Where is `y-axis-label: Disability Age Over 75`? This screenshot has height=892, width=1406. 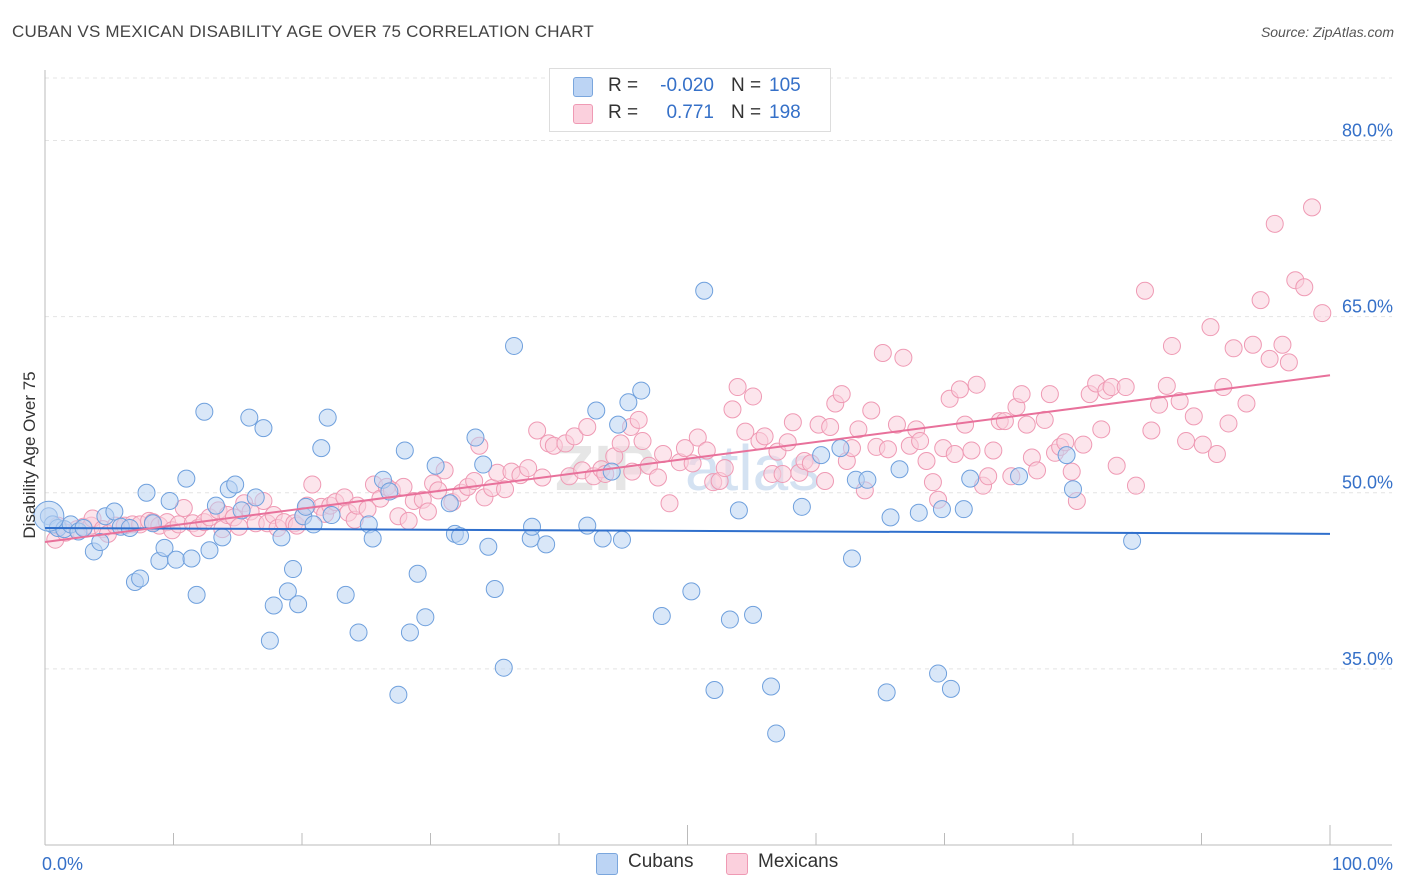 y-axis-label: Disability Age Over 75 is located at coordinates (29, 454).